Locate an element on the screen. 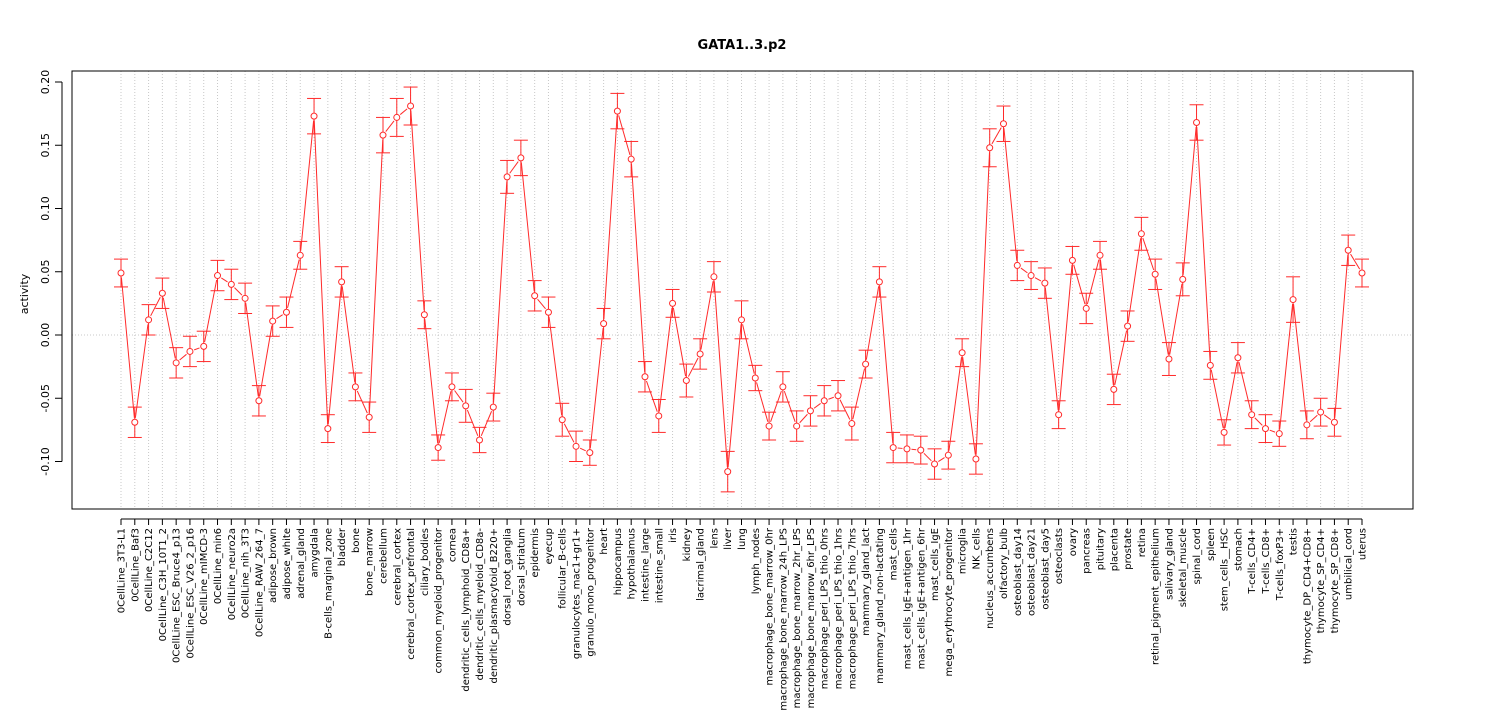 Image resolution: width=1485 pixels, height=720 pixels. x-tick-label: 0CellLine_3T3-L1 is located at coordinates (122, 570).